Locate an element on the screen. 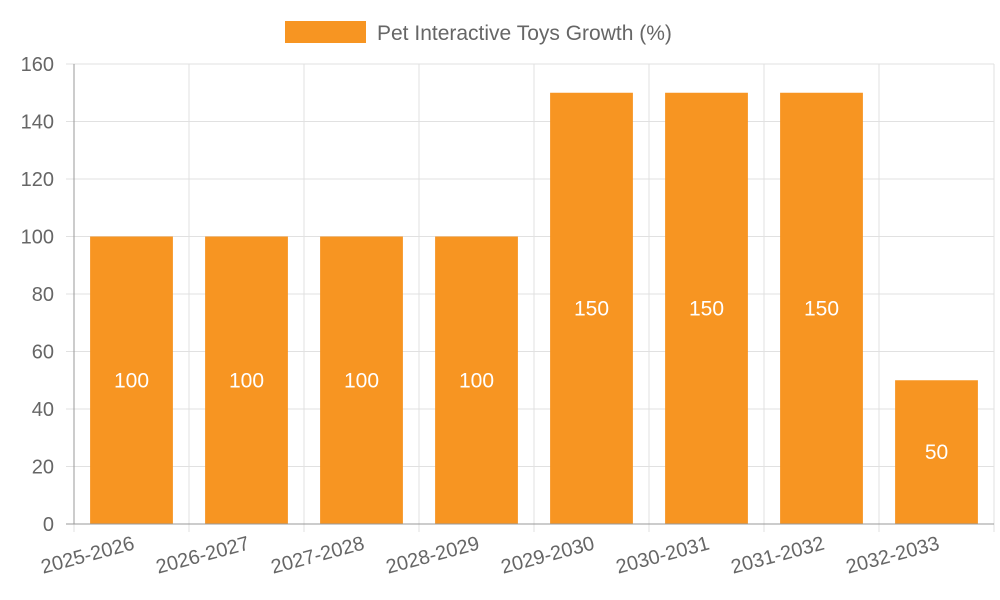 The image size is (1000, 600). y-tick-label: 40 is located at coordinates (43, 410).